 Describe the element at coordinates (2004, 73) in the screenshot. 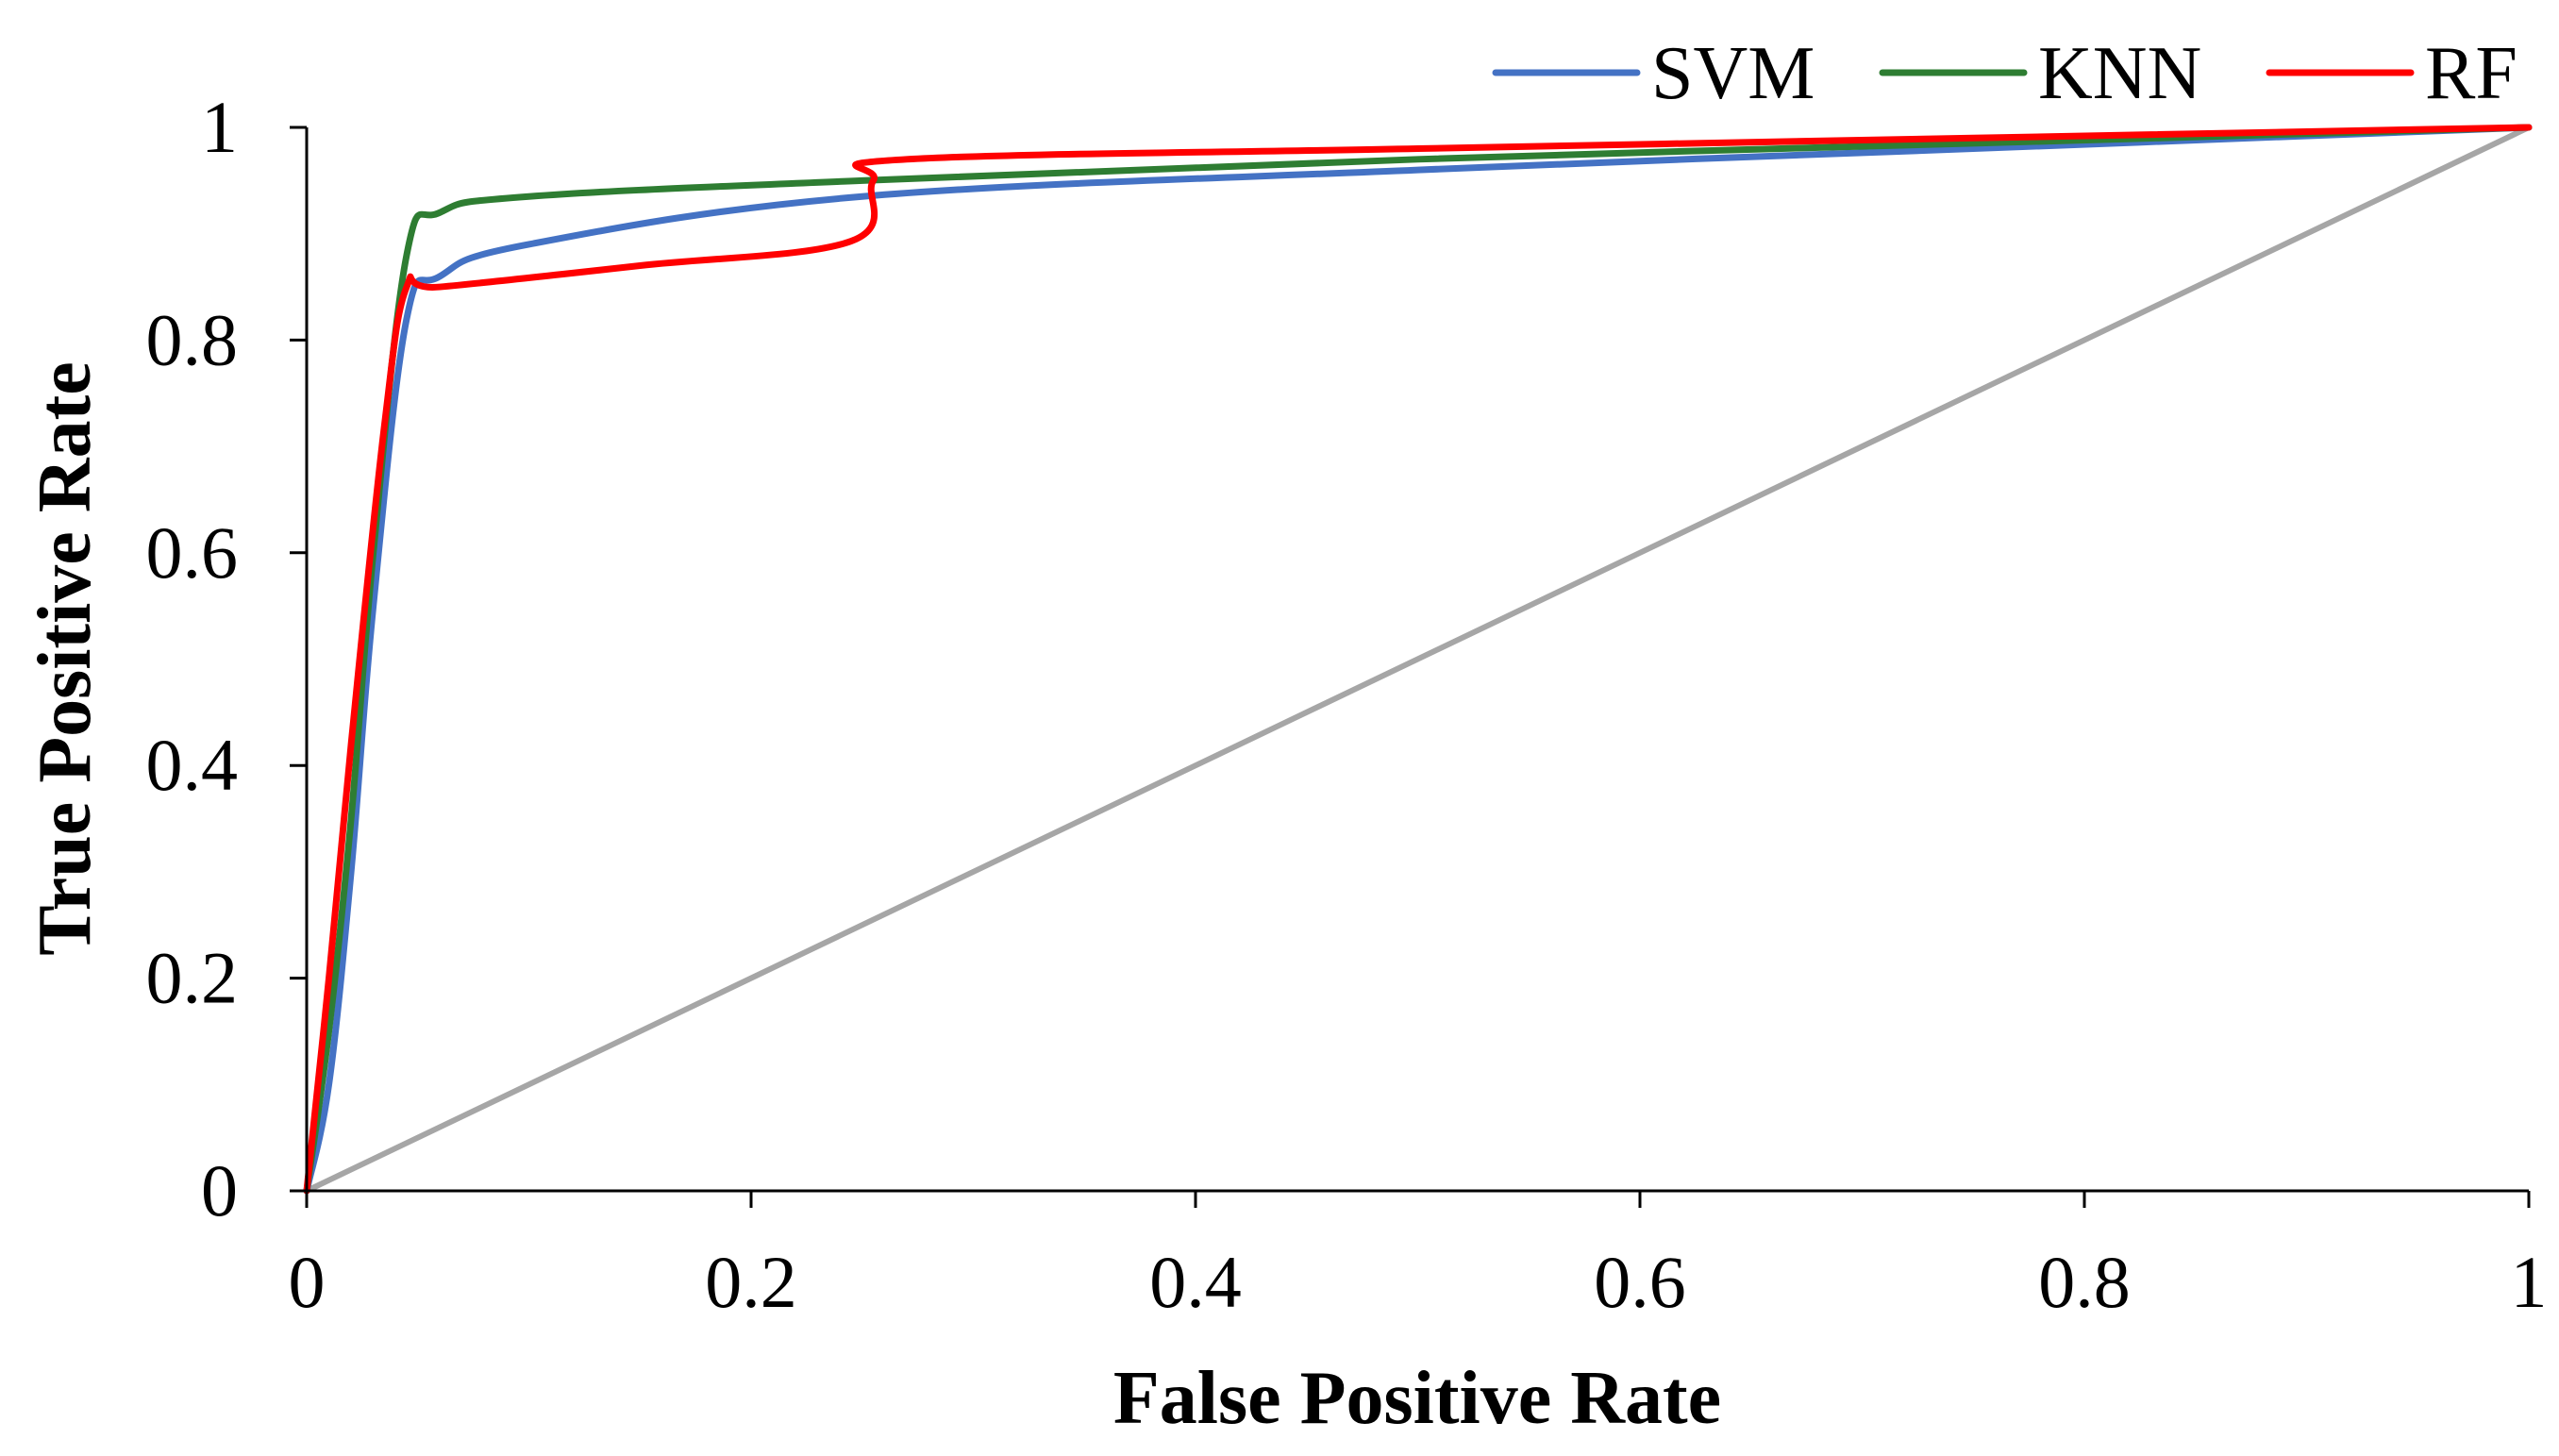

I see `legend: SVM KNN RF` at that location.